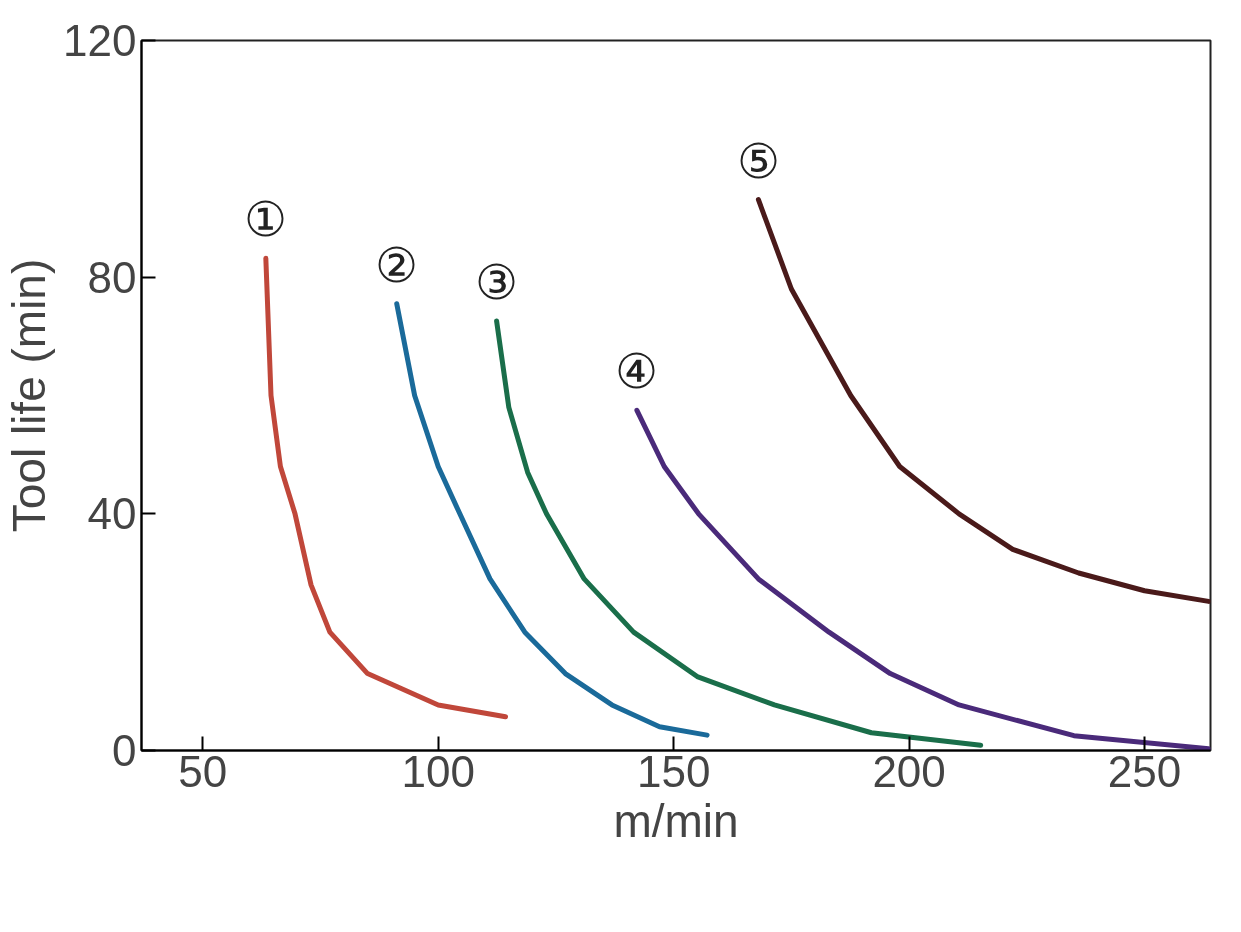 This screenshot has height=932, width=1241. I want to click on series-label: ④, so click(637, 372).